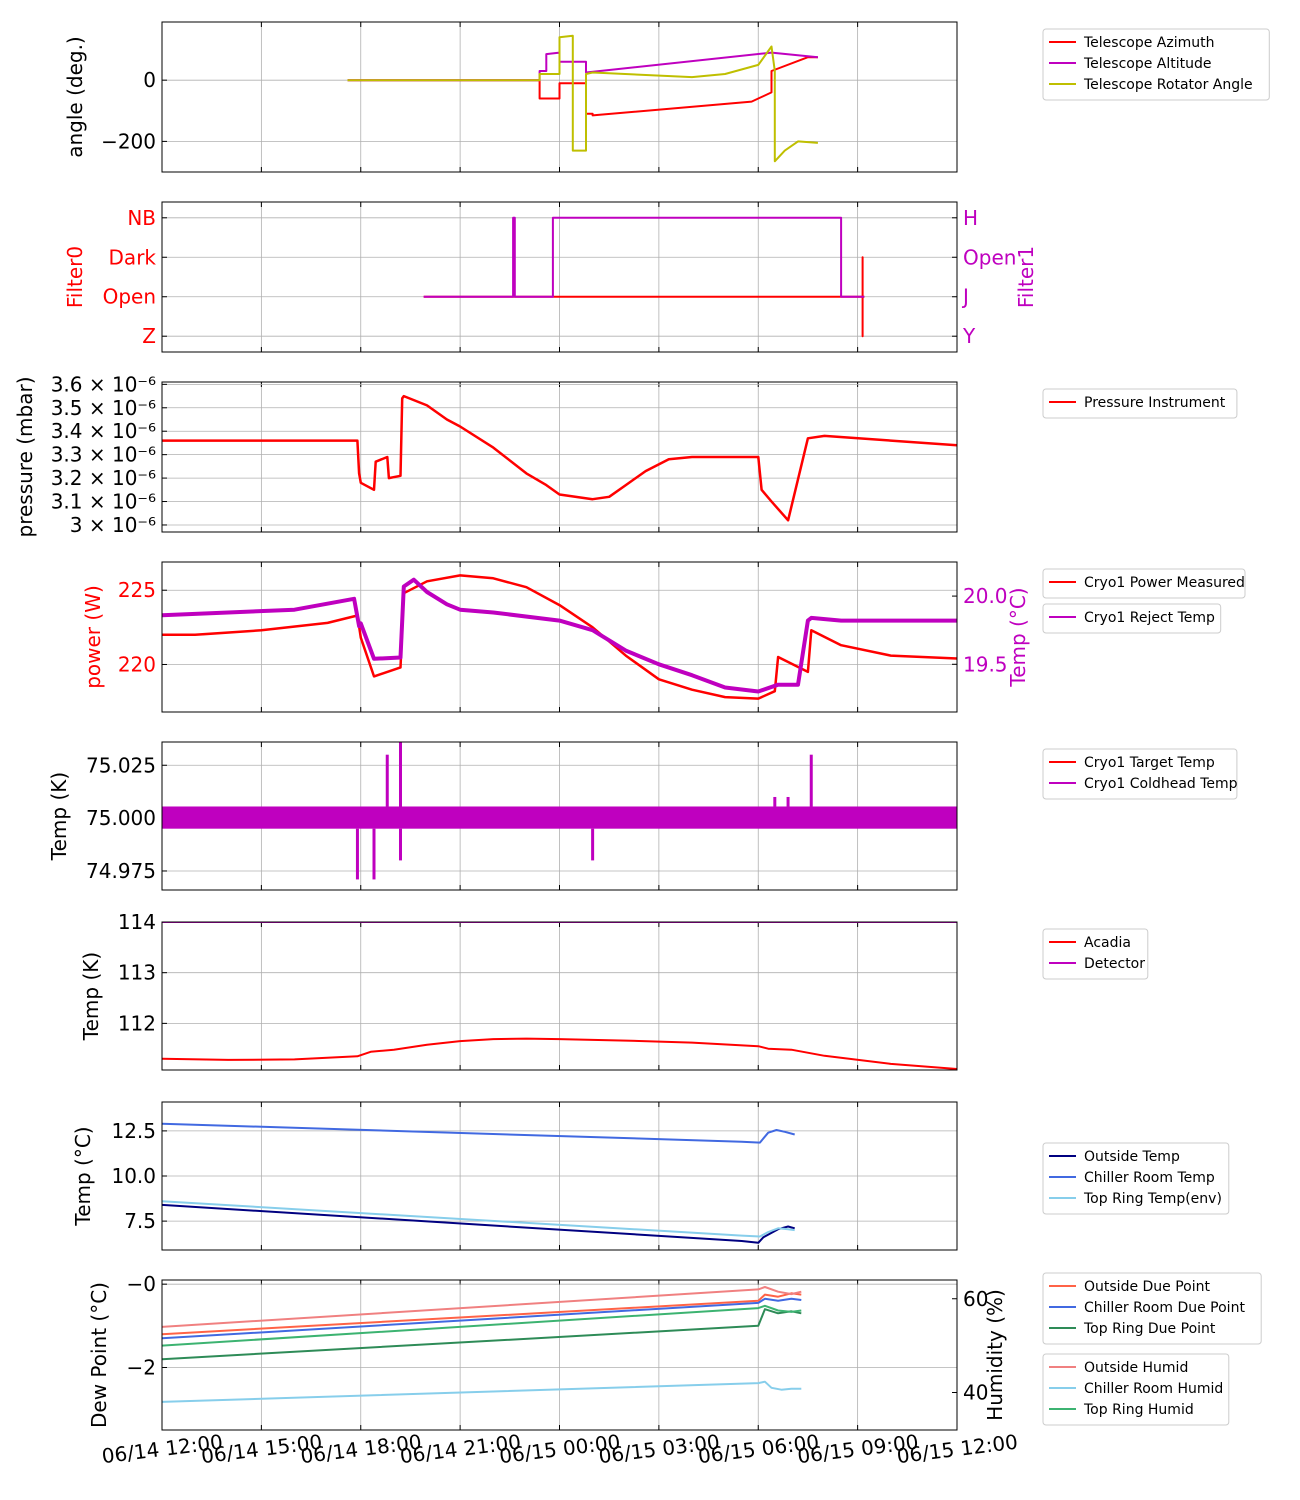 The width and height of the screenshot is (1300, 1500). I want to click on y-axis-label: Filter0, so click(75, 277).